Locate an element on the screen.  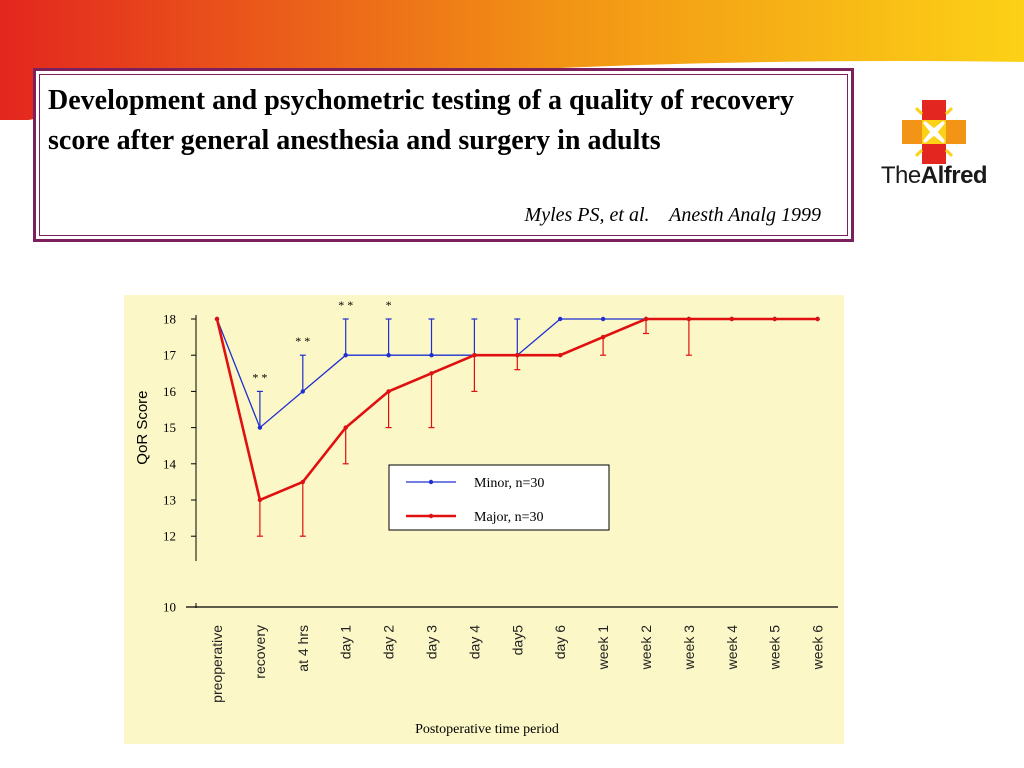
significance-marker: * is located at coordinates (389, 305).